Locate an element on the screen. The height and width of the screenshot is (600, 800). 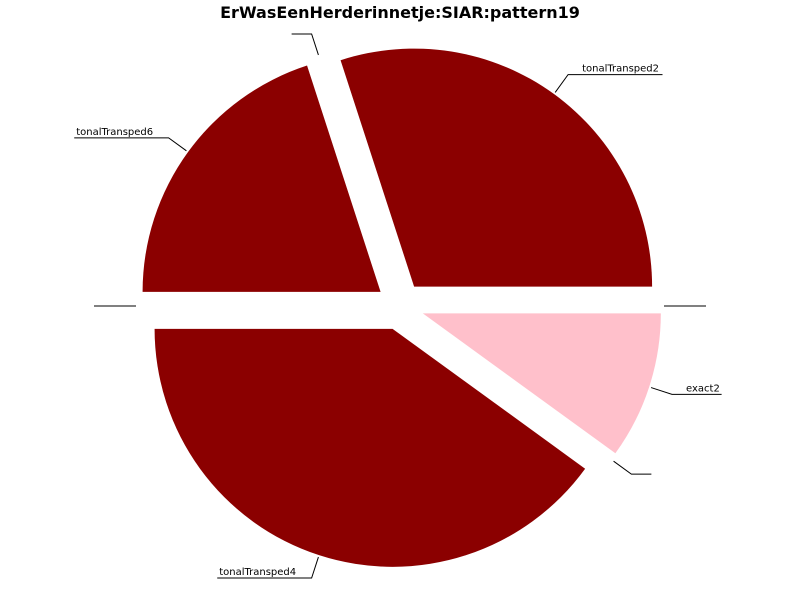
slice-label: exact2 is located at coordinates (703, 388).